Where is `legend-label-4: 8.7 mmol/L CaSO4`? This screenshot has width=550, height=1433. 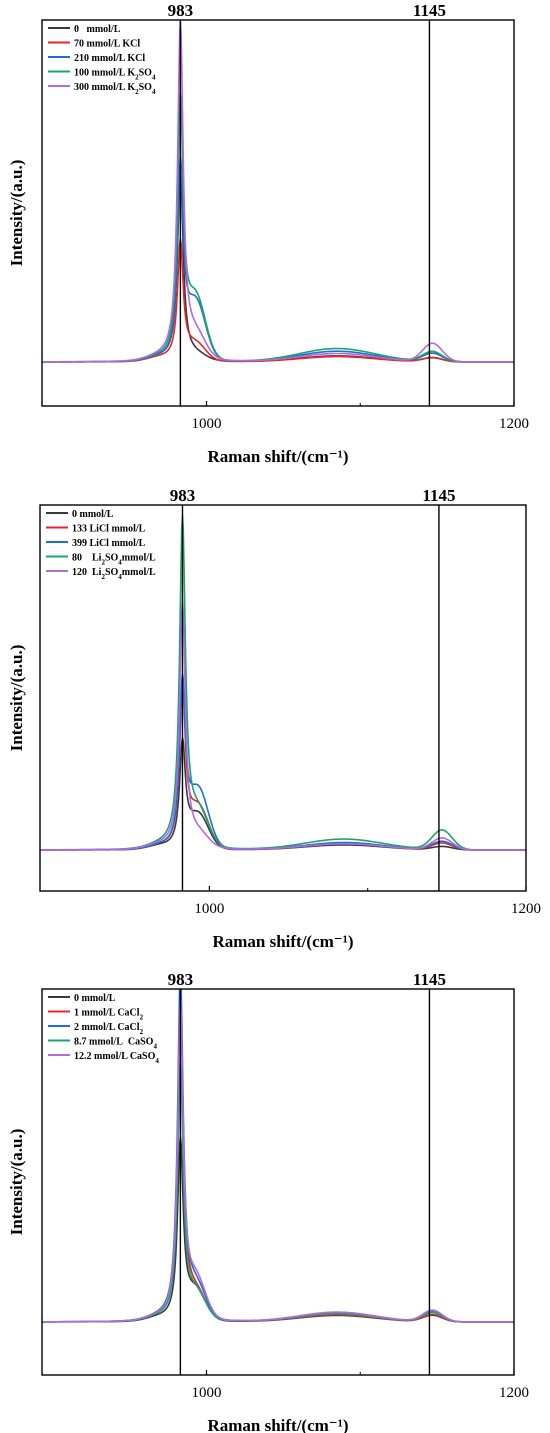
legend-label-4: 8.7 mmol/L CaSO4 is located at coordinates (115, 1044).